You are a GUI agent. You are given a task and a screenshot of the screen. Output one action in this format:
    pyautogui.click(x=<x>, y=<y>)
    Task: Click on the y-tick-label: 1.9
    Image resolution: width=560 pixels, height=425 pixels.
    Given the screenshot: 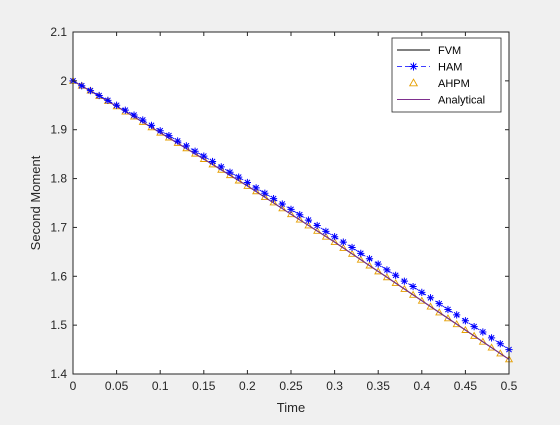 What is the action you would take?
    pyautogui.click(x=58, y=130)
    